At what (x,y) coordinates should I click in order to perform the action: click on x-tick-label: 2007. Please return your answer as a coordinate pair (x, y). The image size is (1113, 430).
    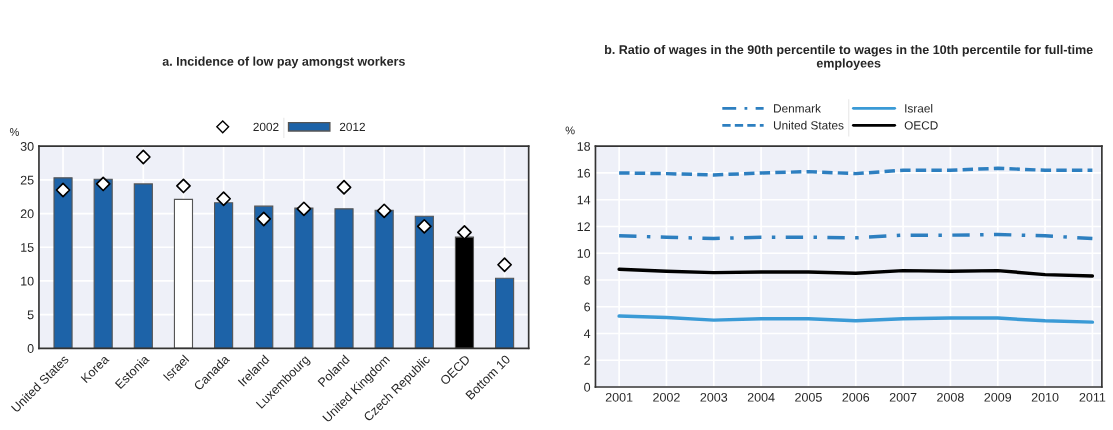
    Looking at the image, I should click on (903, 397).